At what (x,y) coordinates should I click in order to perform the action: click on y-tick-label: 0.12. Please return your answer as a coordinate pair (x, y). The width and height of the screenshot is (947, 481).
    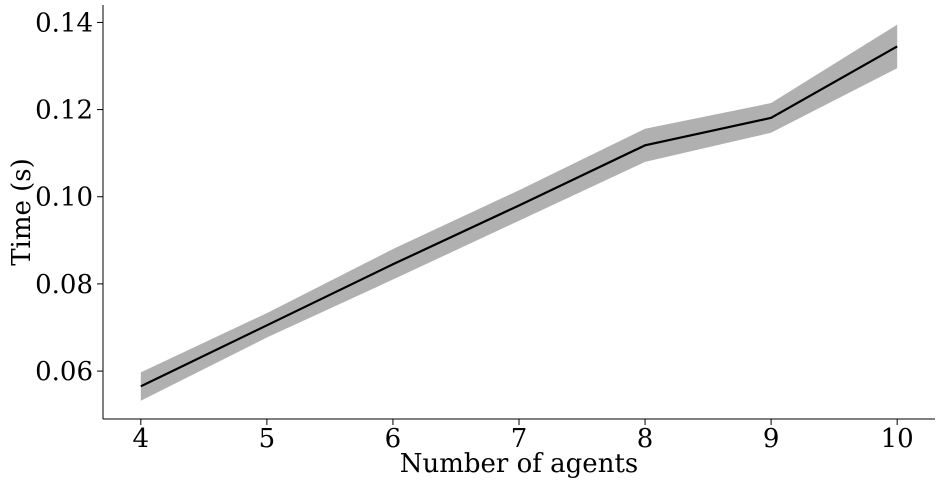
    Looking at the image, I should click on (64, 111).